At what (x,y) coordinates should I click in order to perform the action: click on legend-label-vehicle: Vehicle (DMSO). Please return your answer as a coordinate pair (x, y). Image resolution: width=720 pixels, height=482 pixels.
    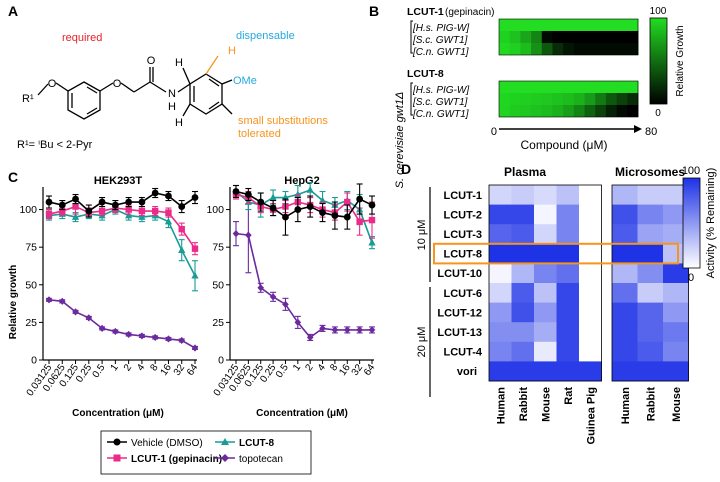
    Looking at the image, I should click on (167, 443).